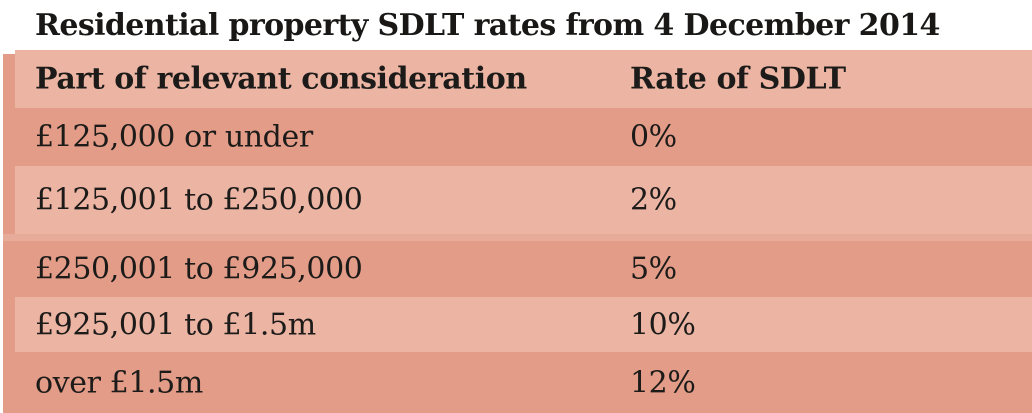 The image size is (1032, 413). What do you see at coordinates (175, 324) in the screenshot?
I see `consideration-cell: £925,001 to £1.5m` at bounding box center [175, 324].